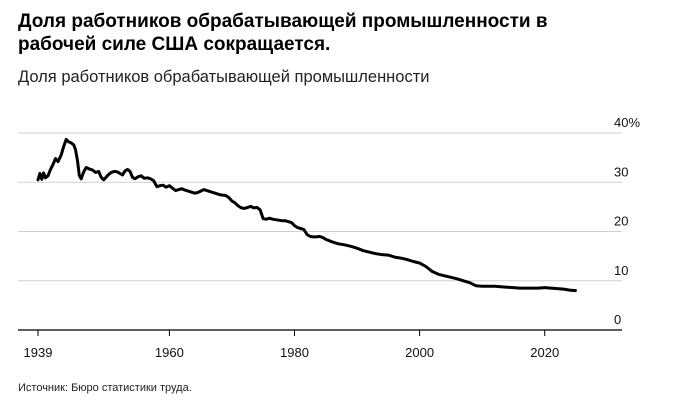 This screenshot has width=691, height=409. I want to click on y-axis-labels: 0 10 20 30 40%, so click(627, 221).